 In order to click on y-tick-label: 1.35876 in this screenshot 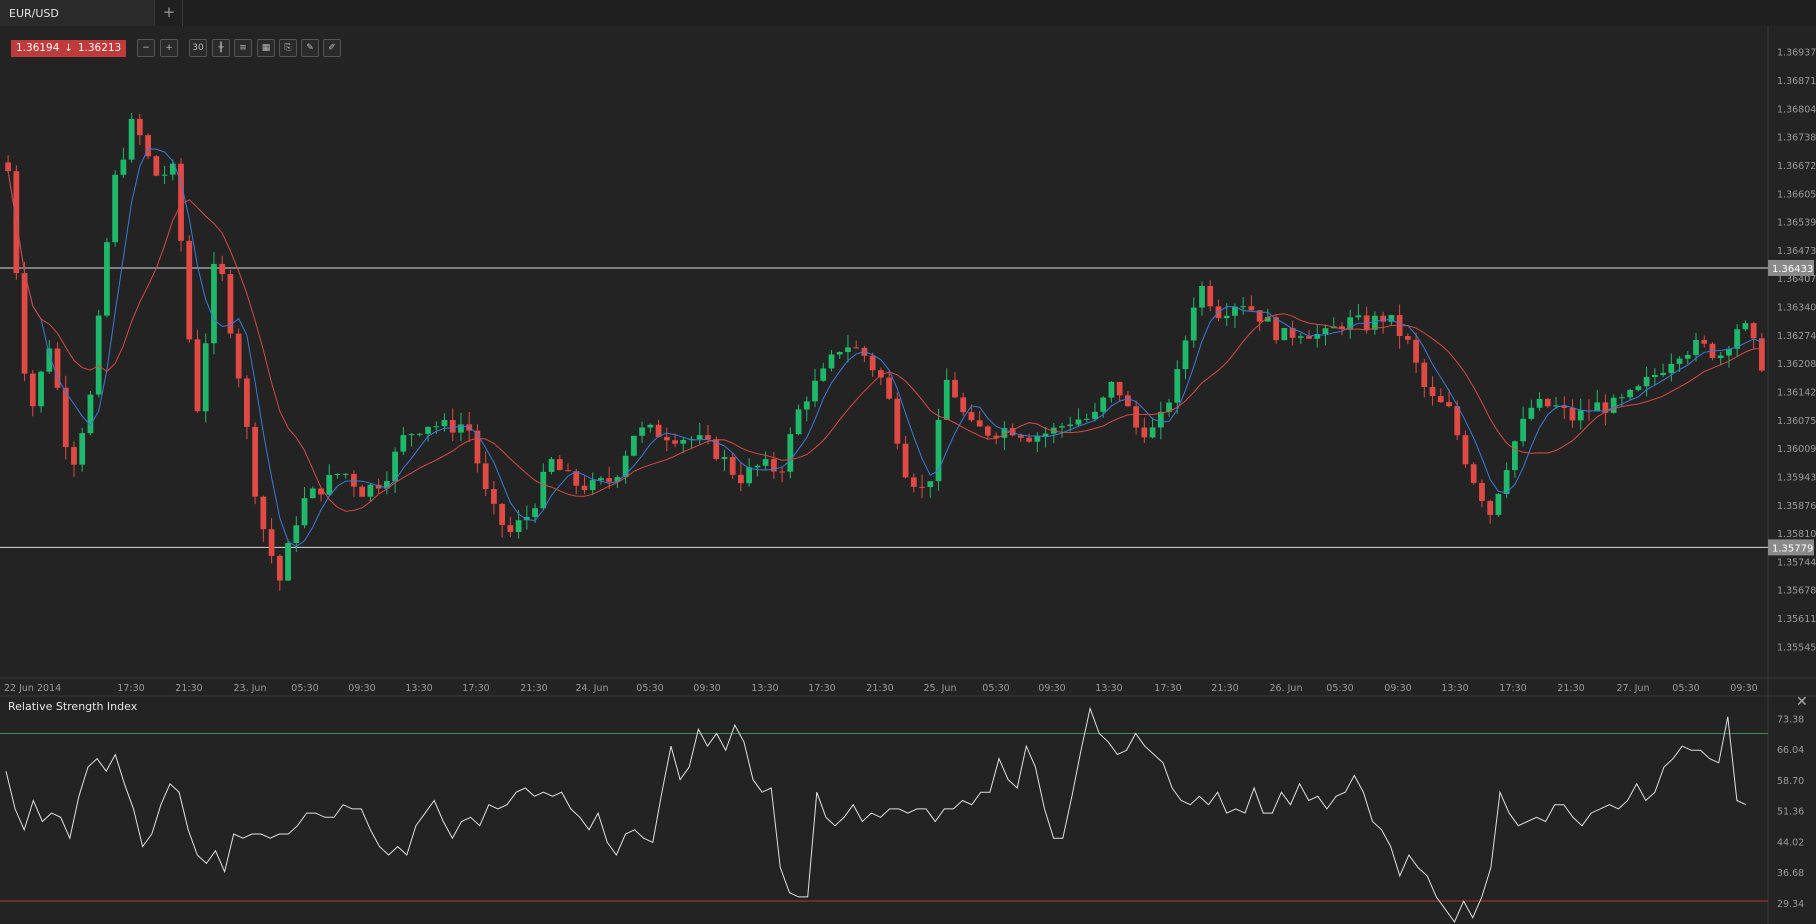, I will do `click(1796, 506)`.